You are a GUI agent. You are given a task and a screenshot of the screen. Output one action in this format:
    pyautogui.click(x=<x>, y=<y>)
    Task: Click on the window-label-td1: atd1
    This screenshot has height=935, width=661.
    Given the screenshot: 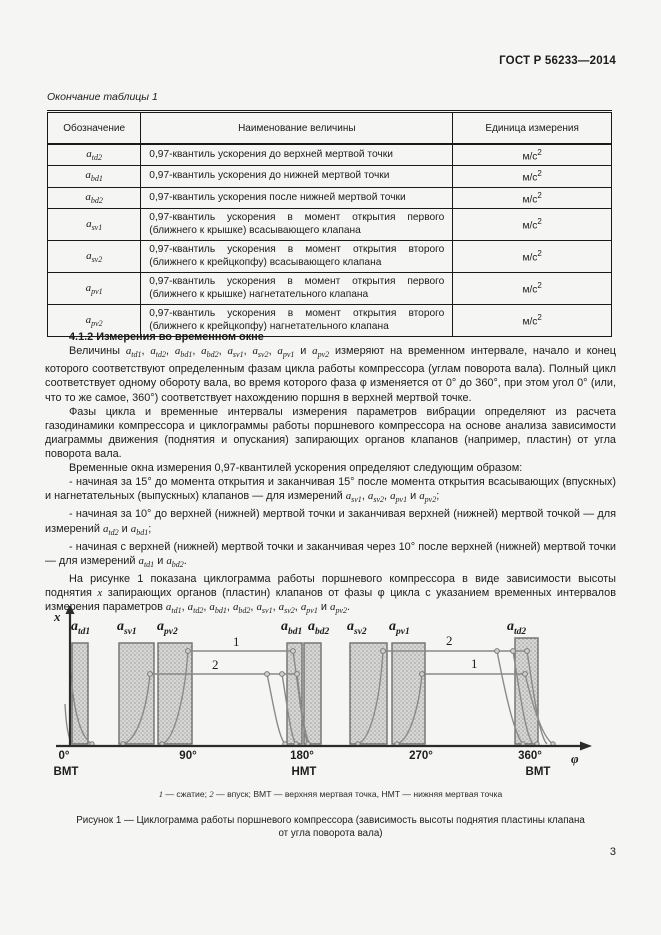 What is the action you would take?
    pyautogui.click(x=81, y=628)
    